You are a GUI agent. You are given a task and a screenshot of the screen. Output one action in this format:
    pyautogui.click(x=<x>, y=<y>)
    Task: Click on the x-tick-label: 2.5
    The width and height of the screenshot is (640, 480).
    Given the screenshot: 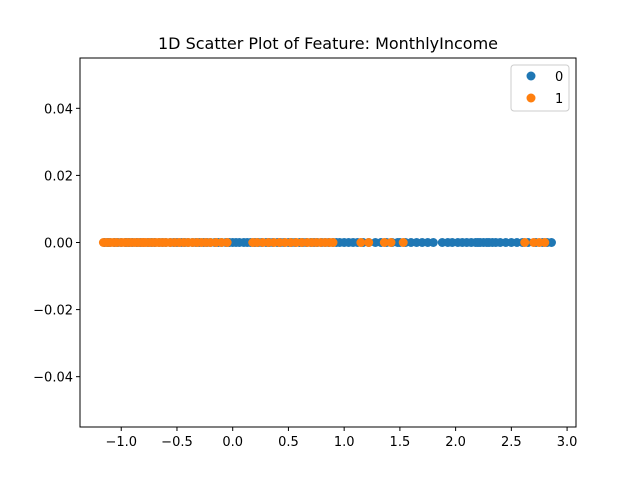 What is the action you would take?
    pyautogui.click(x=511, y=442)
    